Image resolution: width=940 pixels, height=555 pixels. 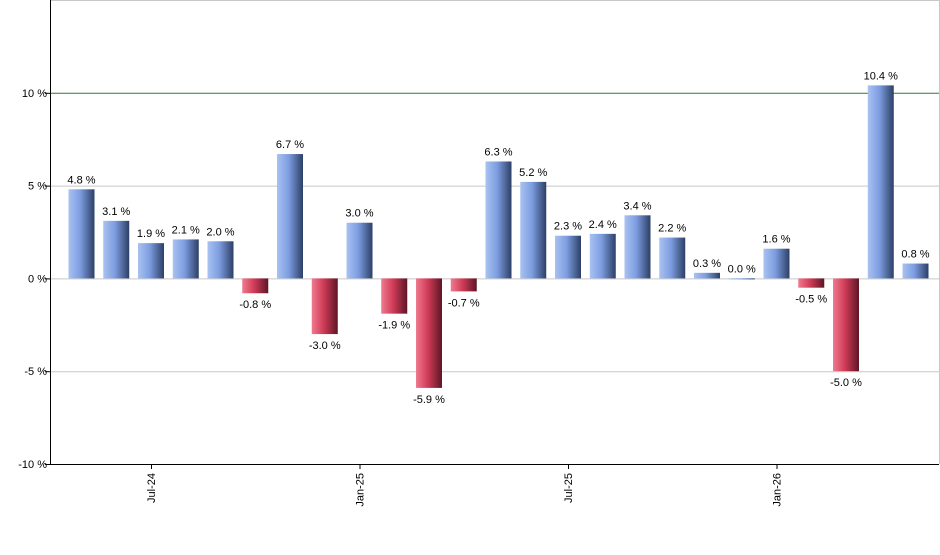 What do you see at coordinates (394, 326) in the screenshot?
I see `data-label: -1.9 %` at bounding box center [394, 326].